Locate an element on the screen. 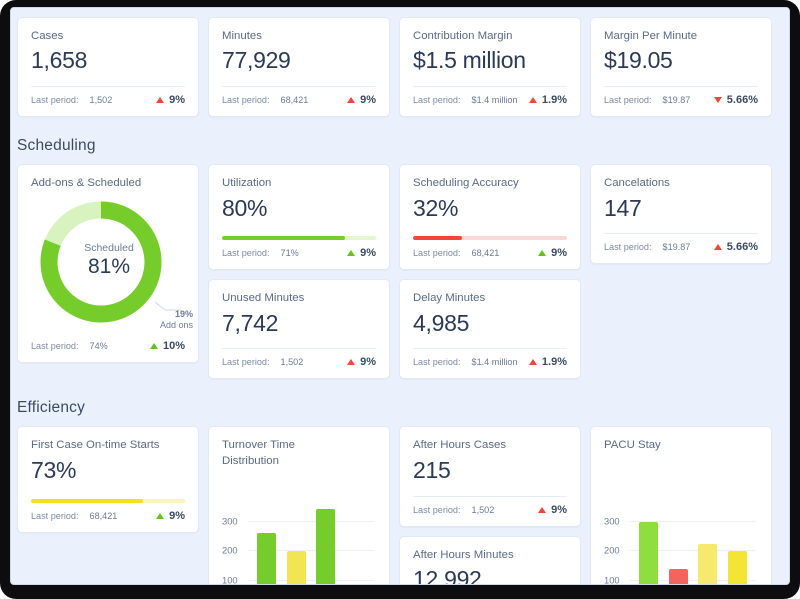  donut-center-value: 81% is located at coordinates (109, 266).